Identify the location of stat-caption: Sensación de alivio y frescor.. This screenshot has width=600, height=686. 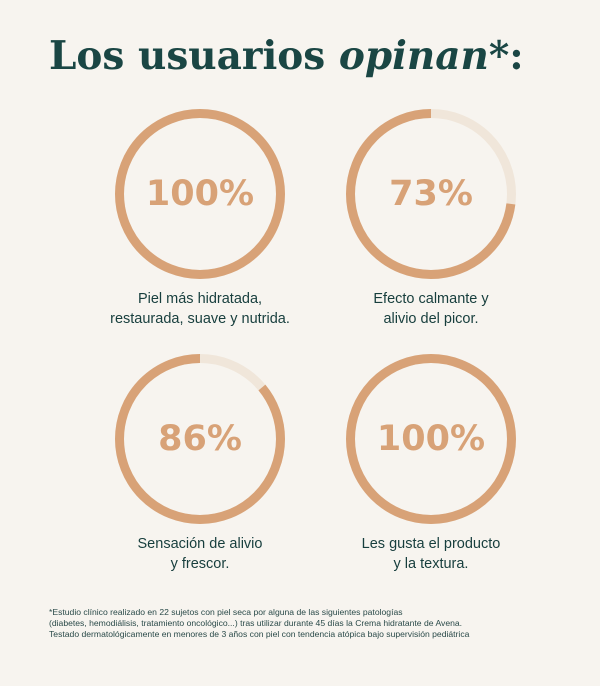
(200, 554).